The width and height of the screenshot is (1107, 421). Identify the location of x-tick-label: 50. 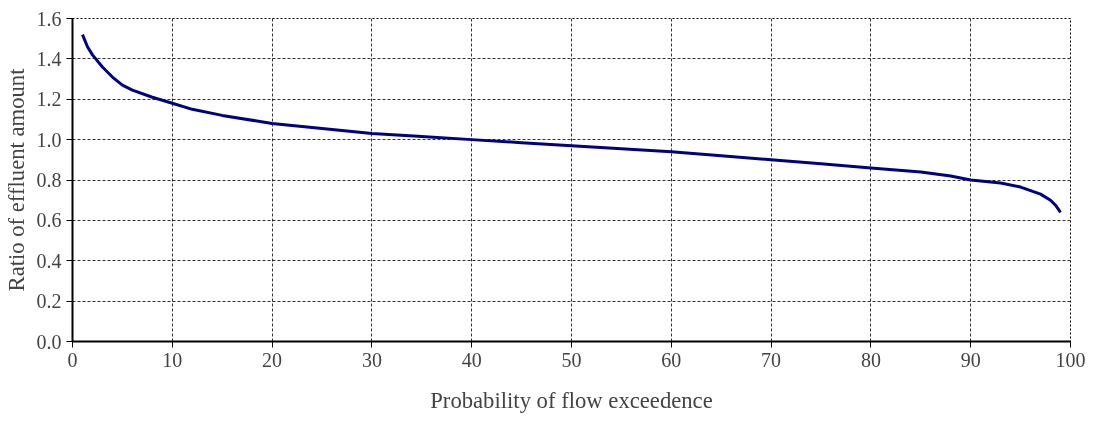
(571, 359).